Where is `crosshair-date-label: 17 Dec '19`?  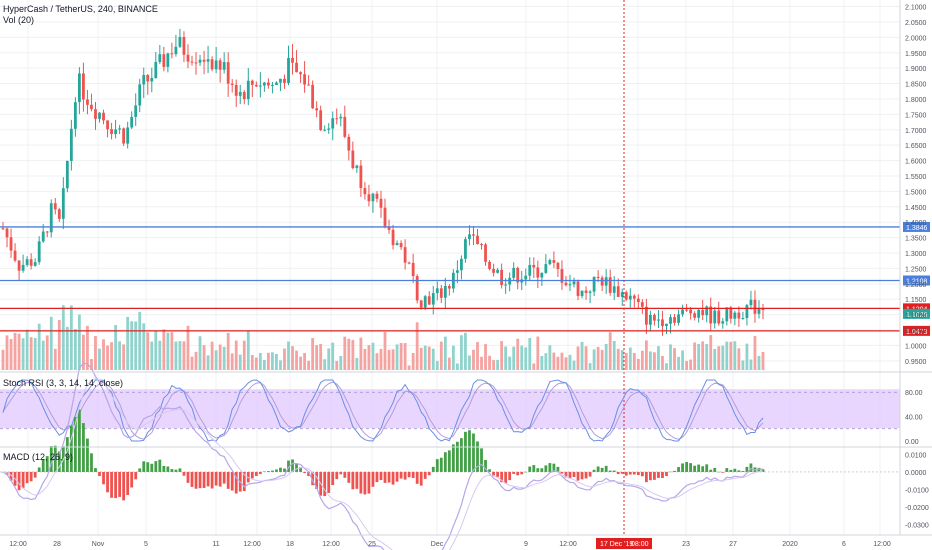 crosshair-date-label: 17 Dec '19 is located at coordinates (616, 544).